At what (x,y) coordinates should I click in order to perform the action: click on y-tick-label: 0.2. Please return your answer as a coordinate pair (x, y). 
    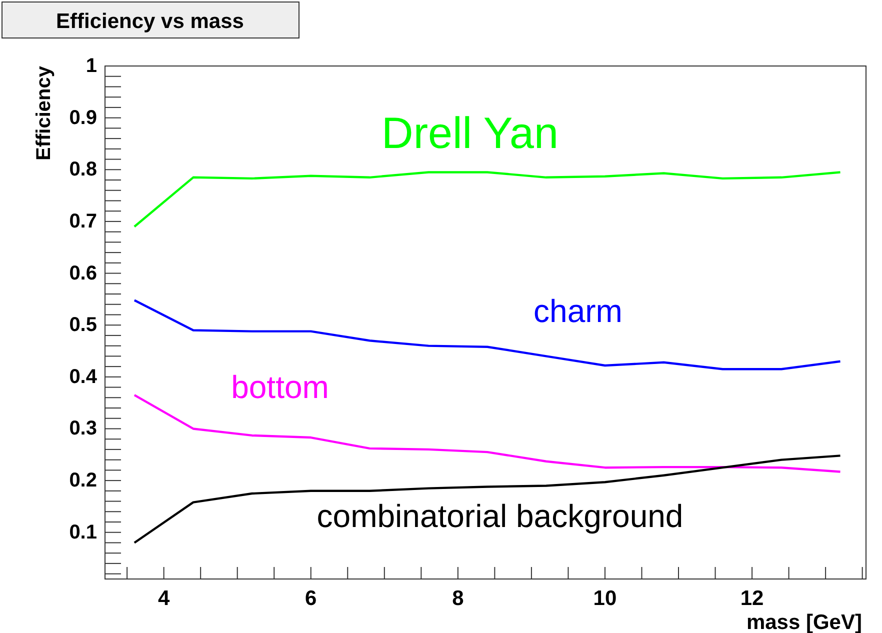
    Looking at the image, I should click on (83, 481).